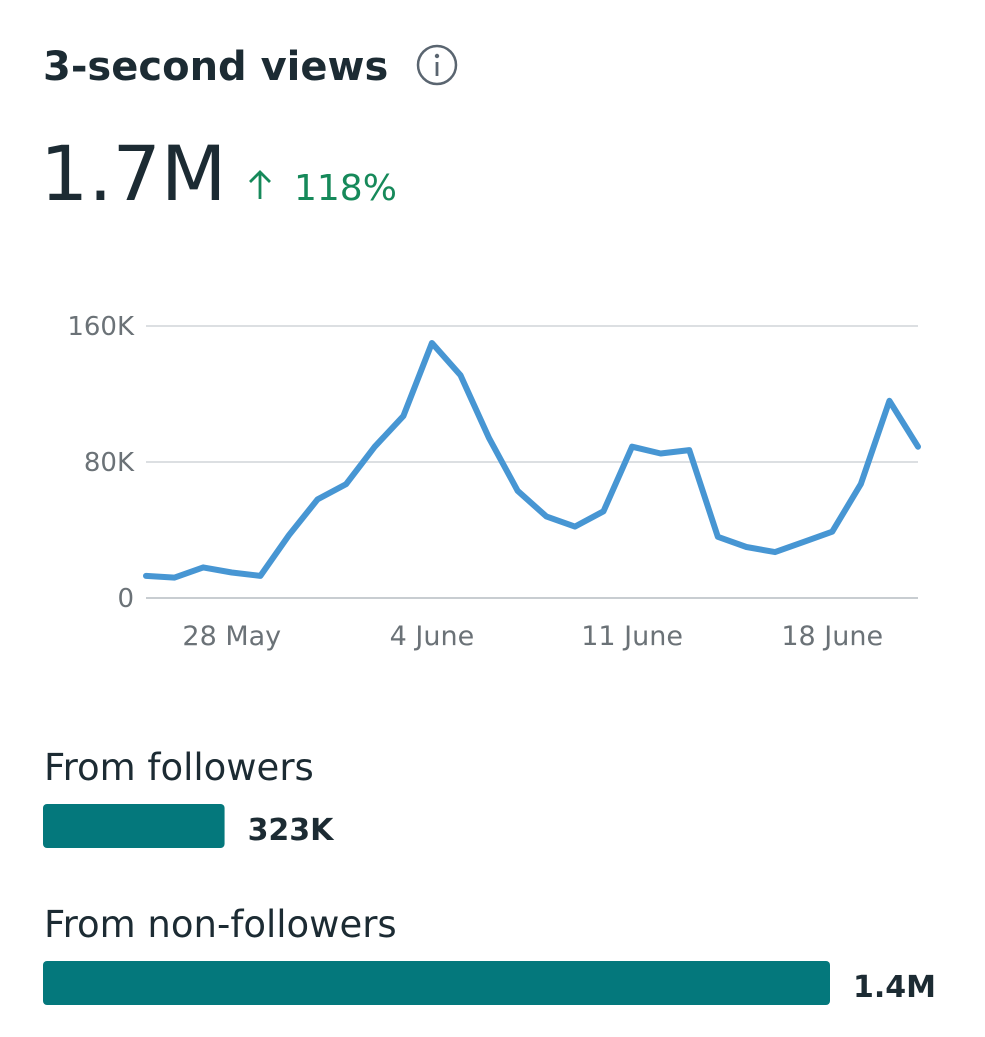 The width and height of the screenshot is (985, 1037). What do you see at coordinates (894, 987) in the screenshot?
I see `breakdown-value: 1.4M` at bounding box center [894, 987].